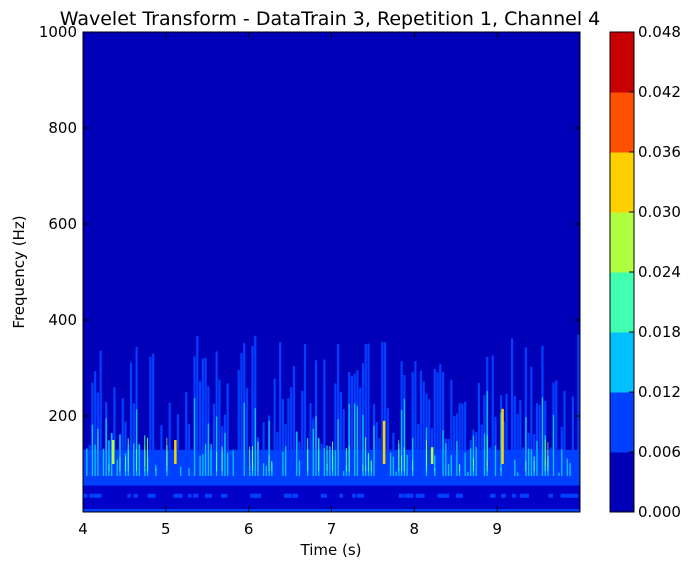 The image size is (696, 570). Describe the element at coordinates (659, 92) in the screenshot. I see `colorbar-tick-label: 0.042` at that location.